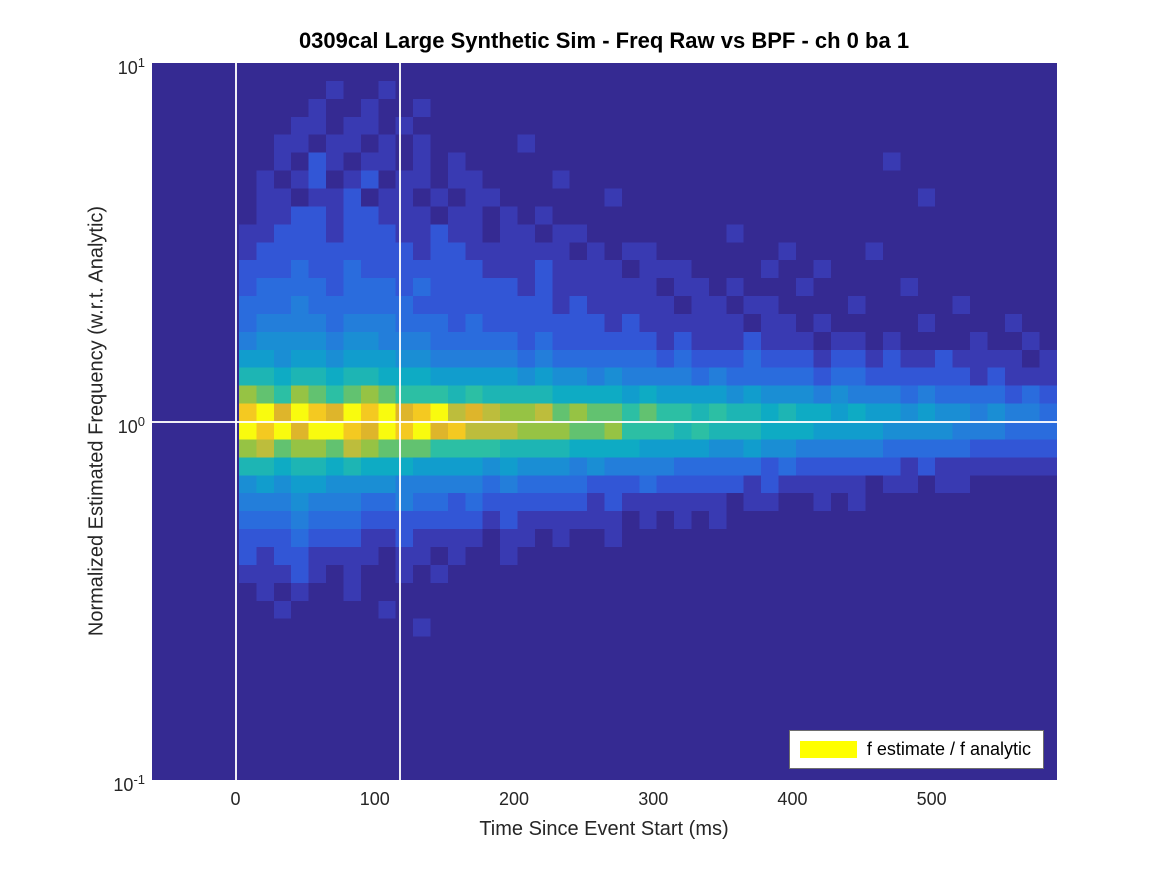 The height and width of the screenshot is (875, 1167). Describe the element at coordinates (604, 829) in the screenshot. I see `x-axis-label: Time Since Event Start (ms)` at that location.